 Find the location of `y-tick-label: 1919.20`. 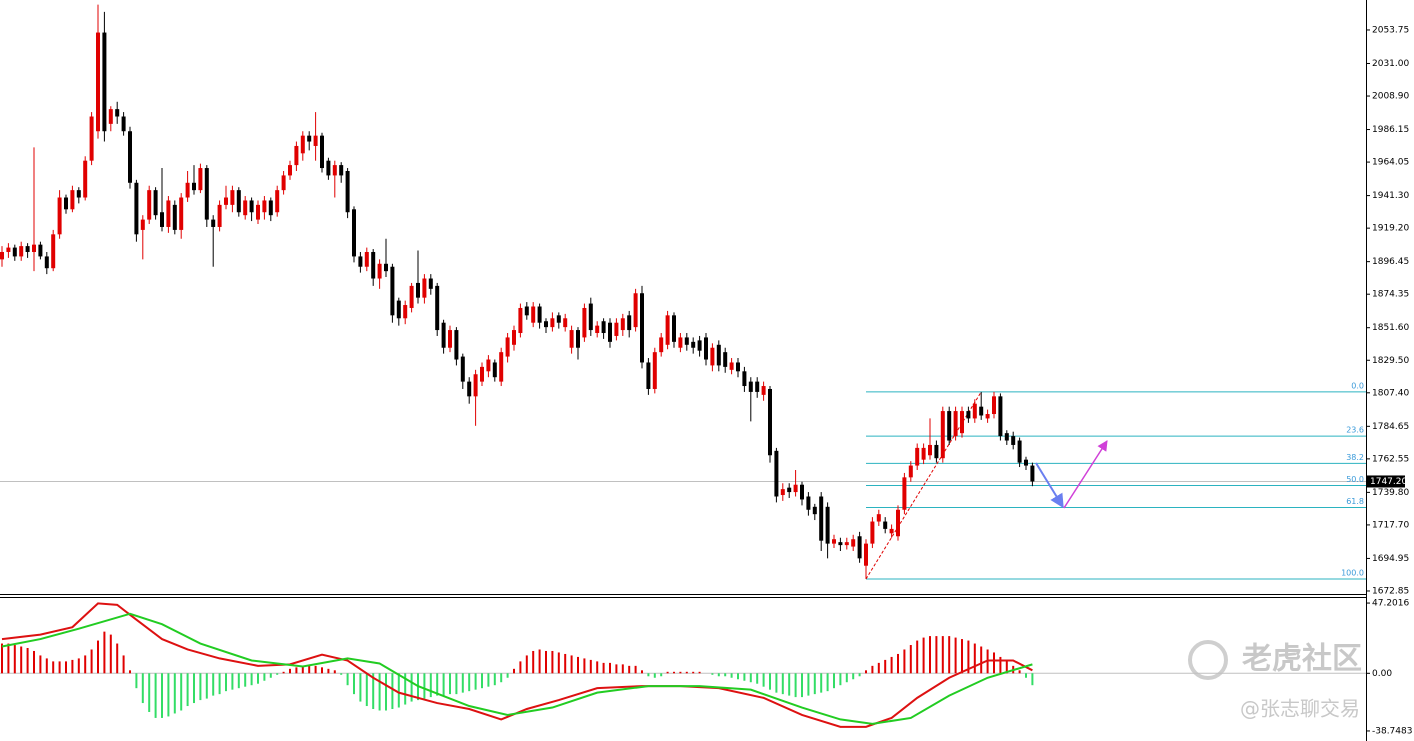

y-tick-label: 1919.20 is located at coordinates (1390, 229).